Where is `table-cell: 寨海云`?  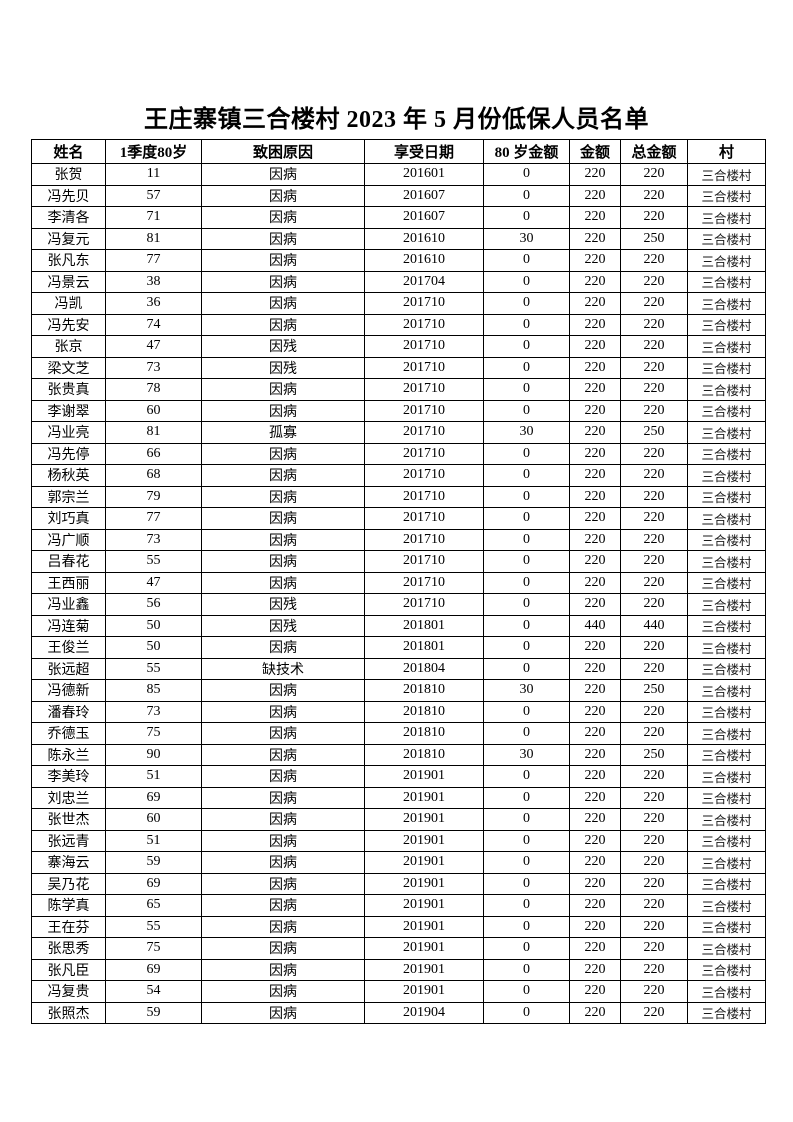
table-cell: 寨海云 is located at coordinates (68, 862).